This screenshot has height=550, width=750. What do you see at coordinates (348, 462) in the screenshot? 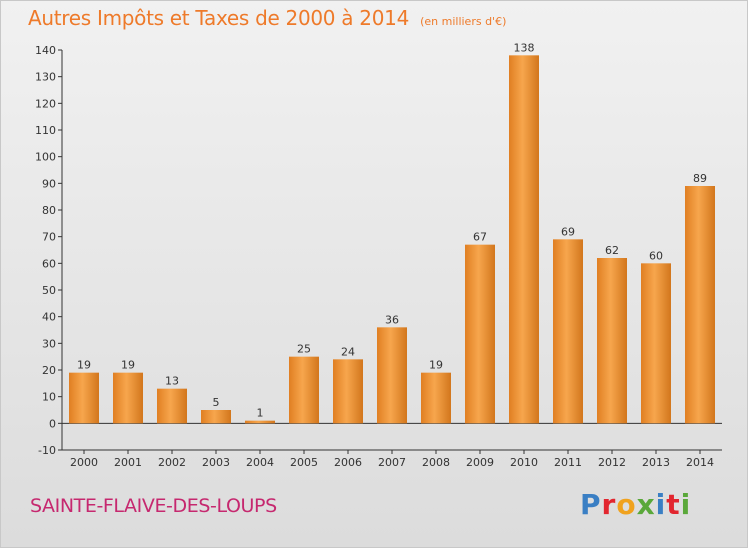
I see `x-tick-label: 2006` at bounding box center [348, 462].